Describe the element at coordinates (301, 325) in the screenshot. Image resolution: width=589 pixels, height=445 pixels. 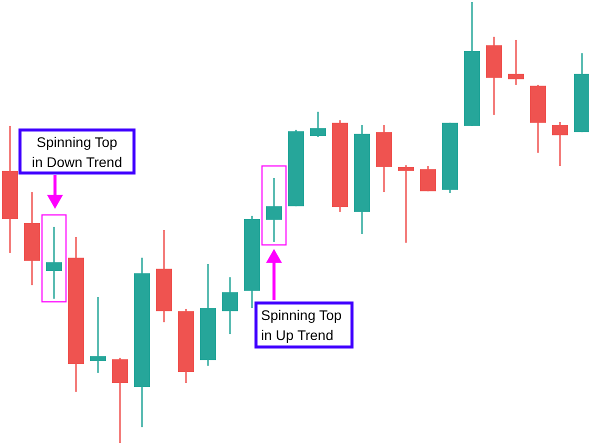
I see `annotation: Spinning Top in Up Trend` at that location.